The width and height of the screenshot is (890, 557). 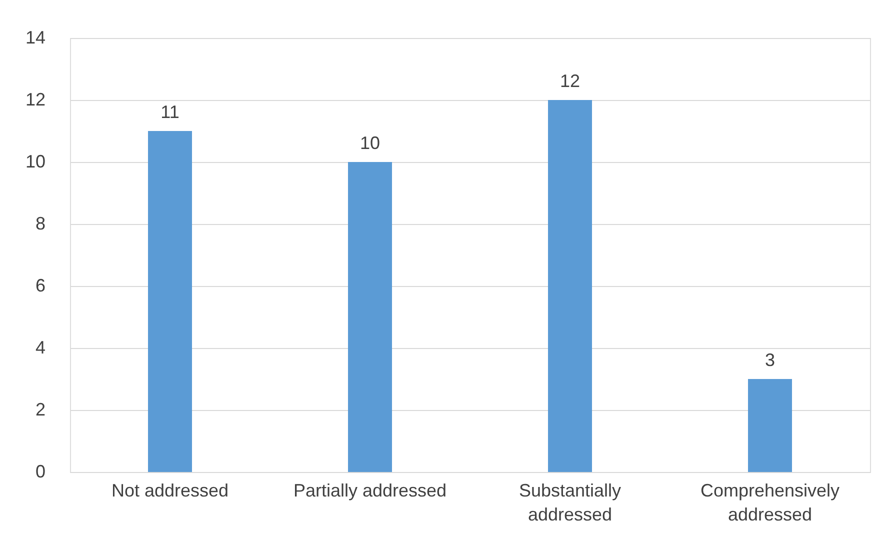 What do you see at coordinates (170, 112) in the screenshot?
I see `data-label: 11` at bounding box center [170, 112].